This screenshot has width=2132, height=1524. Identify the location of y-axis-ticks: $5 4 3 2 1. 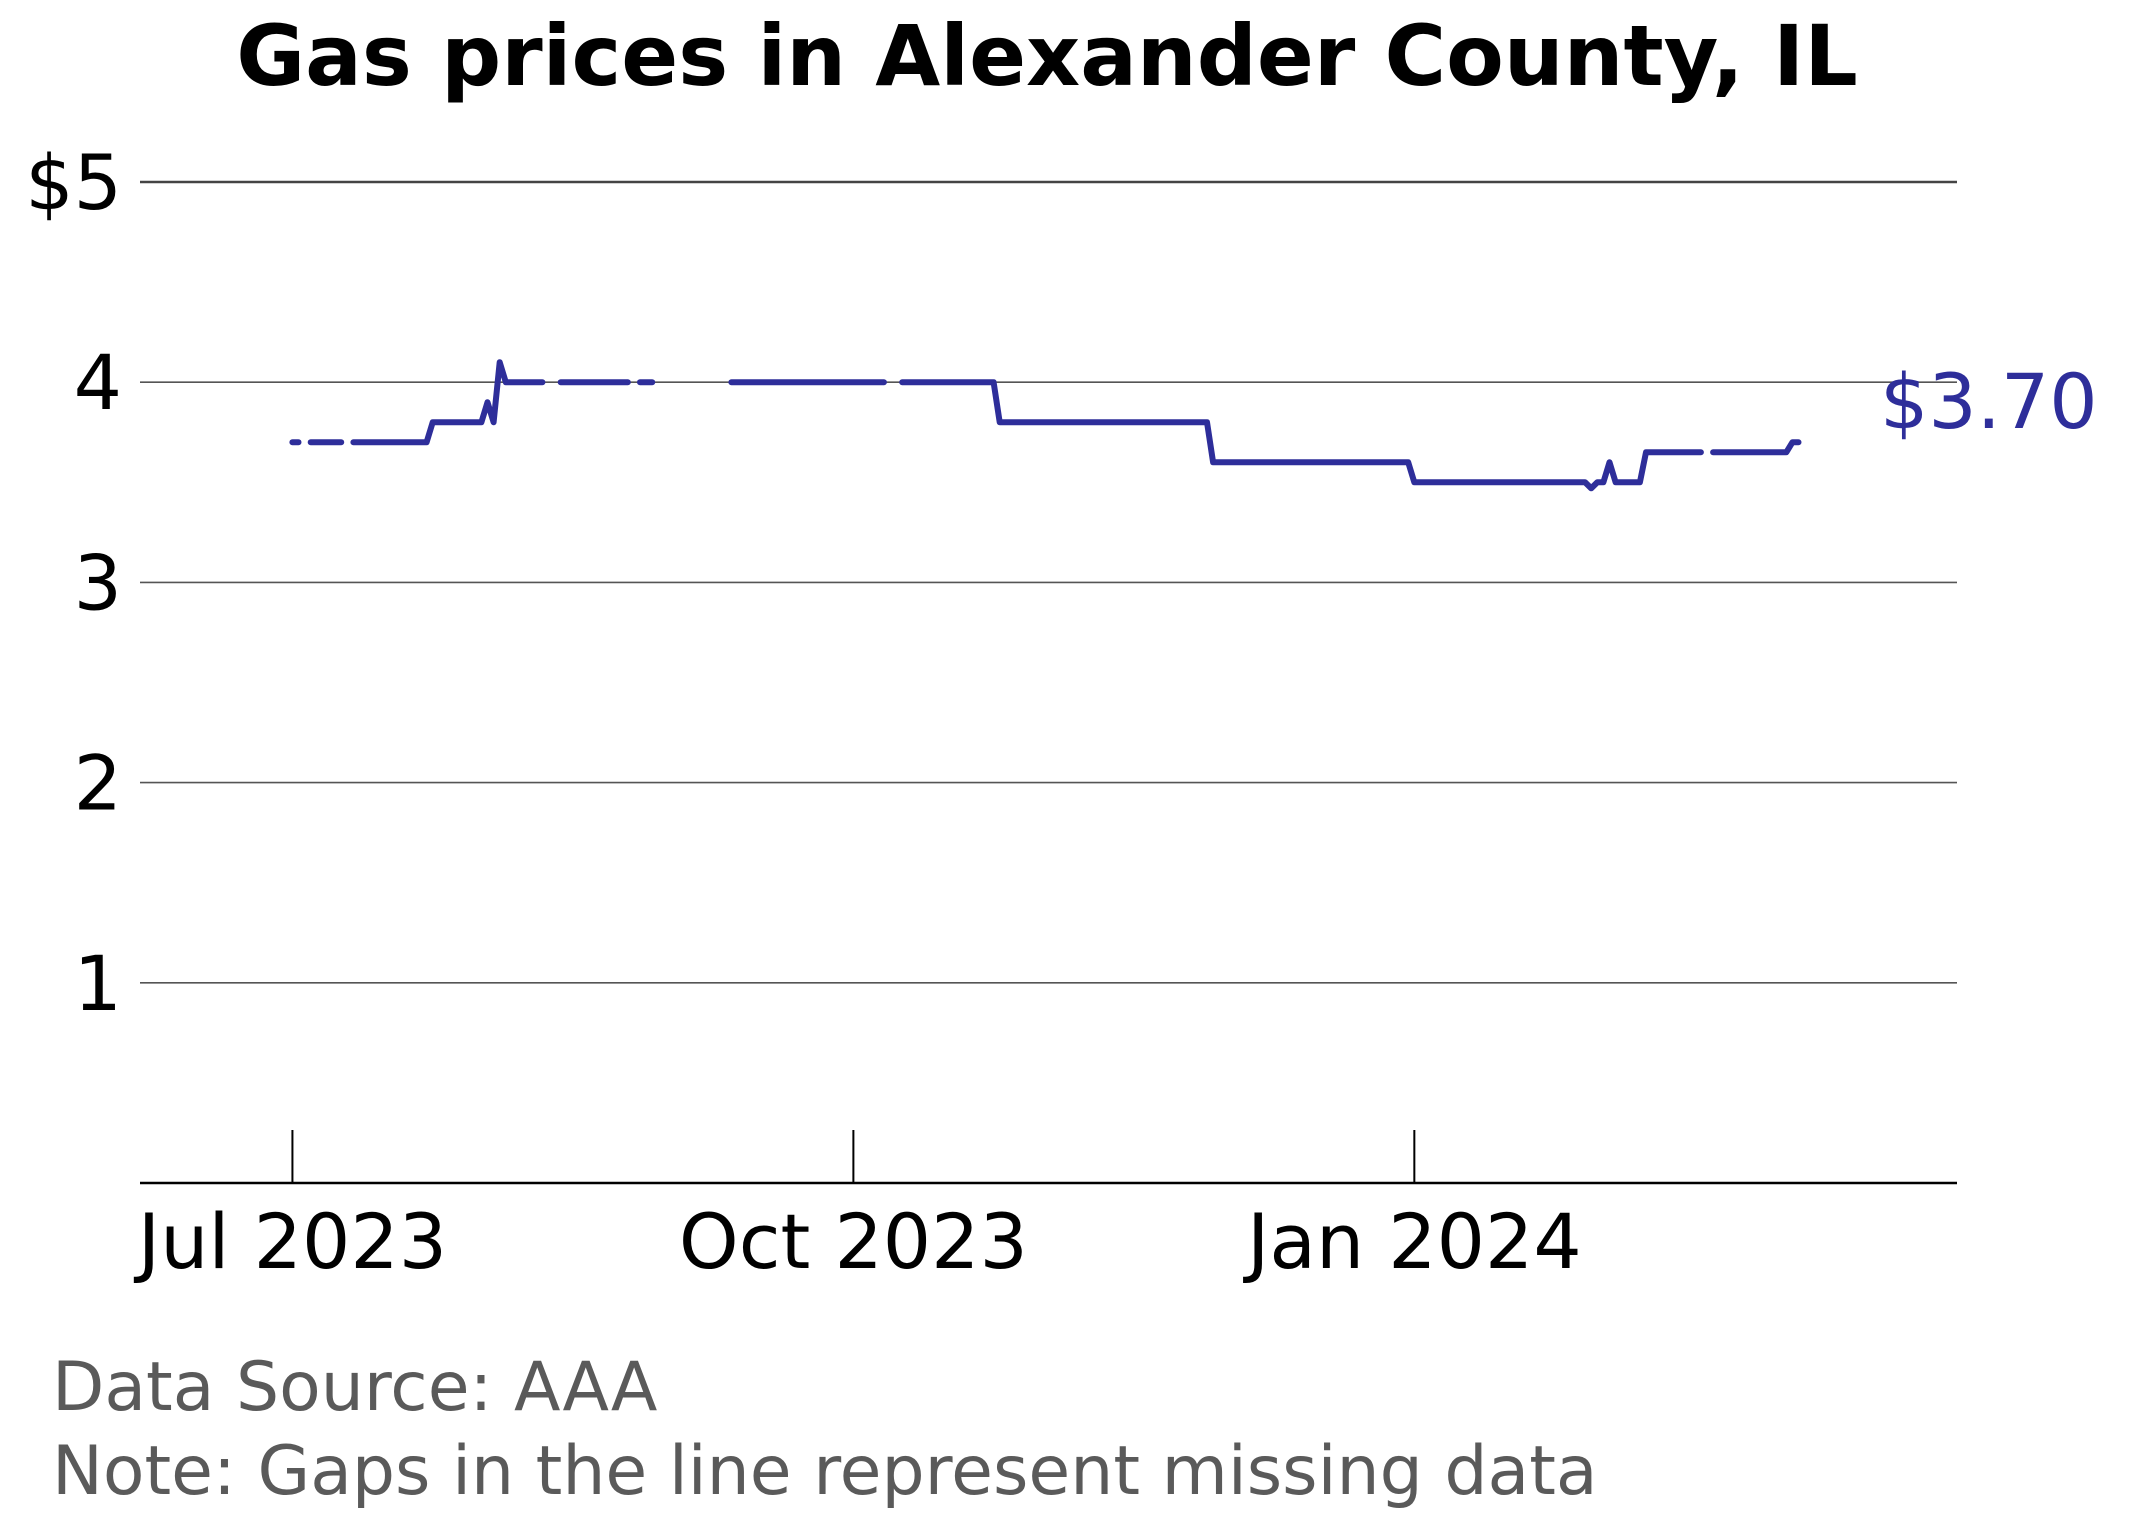
(73, 583).